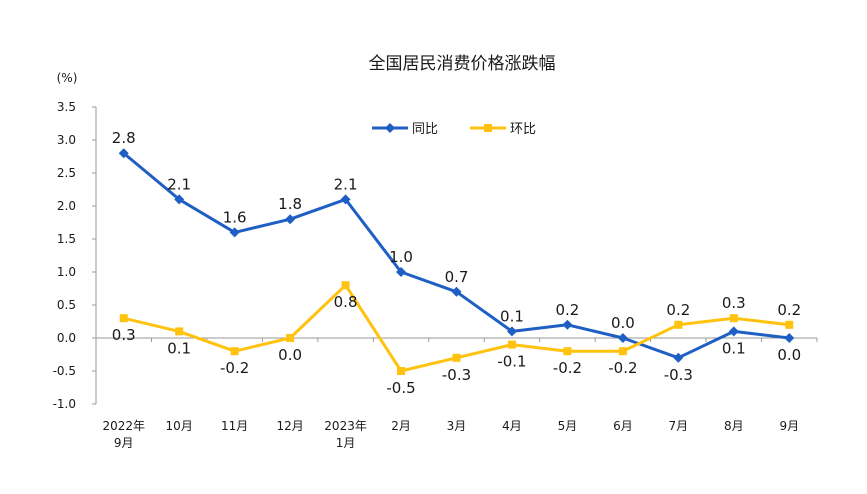 The height and width of the screenshot is (494, 867). Describe the element at coordinates (179, 348) in the screenshot. I see `data-label-huanbi: 0.1` at that location.